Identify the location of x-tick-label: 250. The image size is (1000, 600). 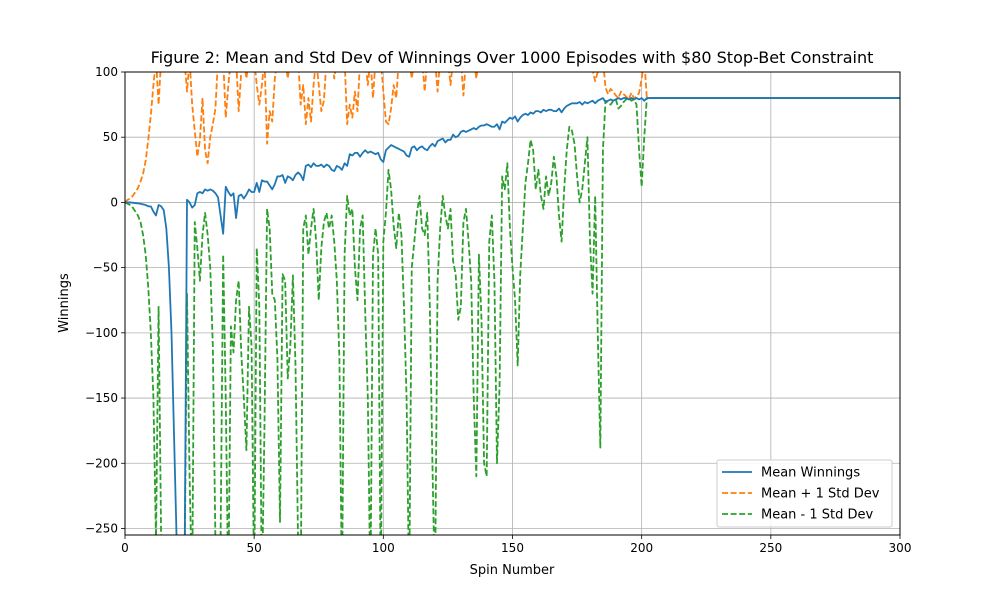
(770, 548).